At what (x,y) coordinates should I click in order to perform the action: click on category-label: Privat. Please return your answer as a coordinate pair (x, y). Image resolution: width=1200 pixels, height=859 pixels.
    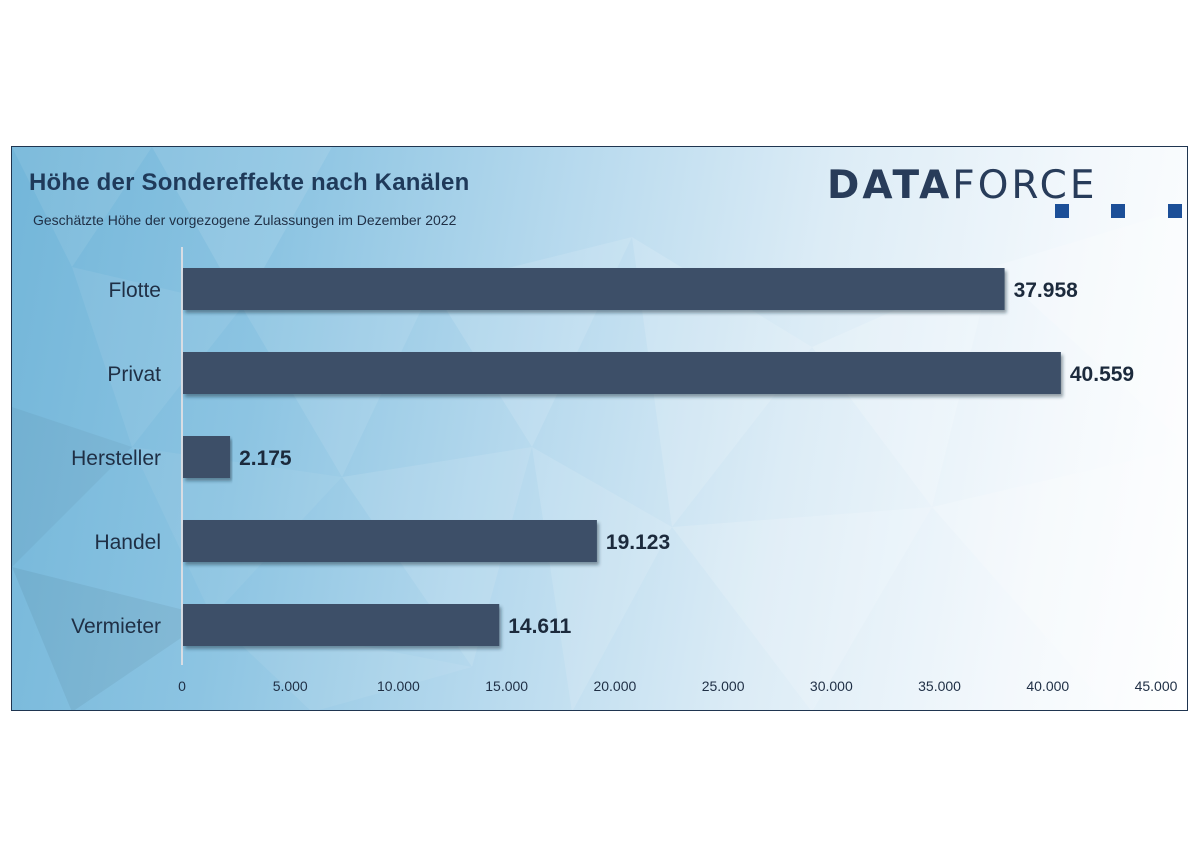
    Looking at the image, I should click on (134, 374).